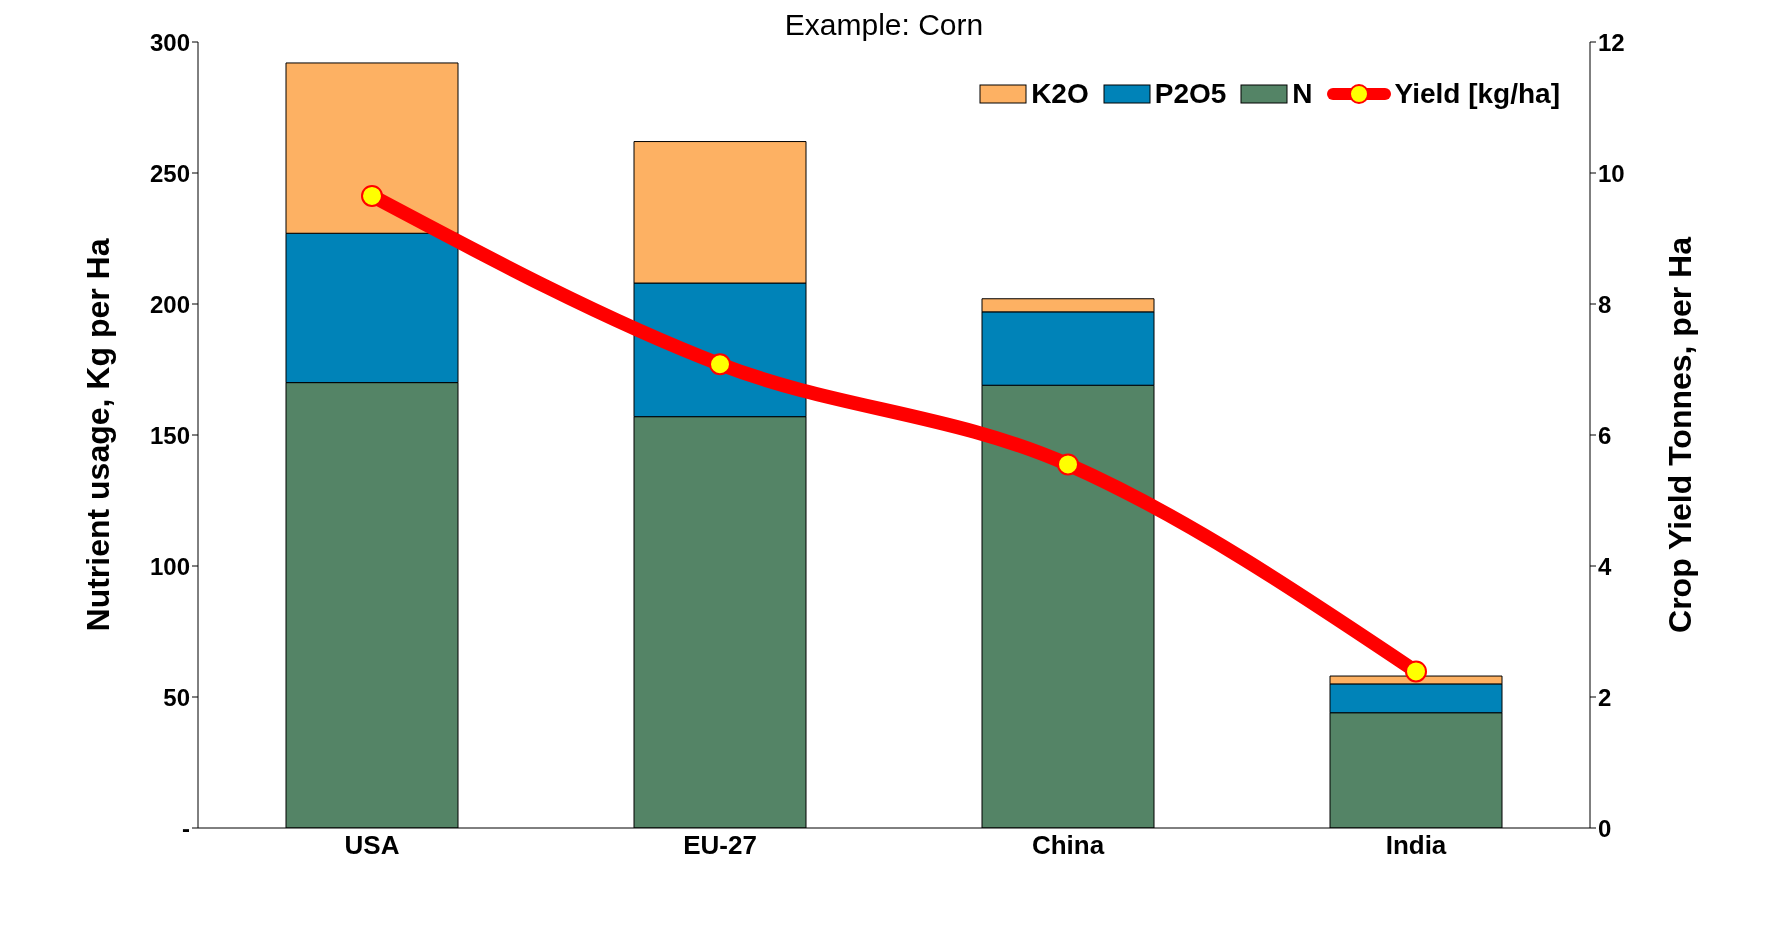 This screenshot has height=944, width=1768. I want to click on x-tick-label: USA, so click(372, 845).